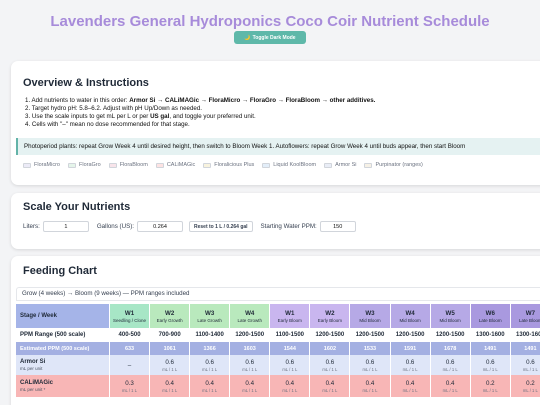 This screenshot has height=405, width=540. Describe the element at coordinates (490, 313) in the screenshot. I see `week-number: W6` at that location.